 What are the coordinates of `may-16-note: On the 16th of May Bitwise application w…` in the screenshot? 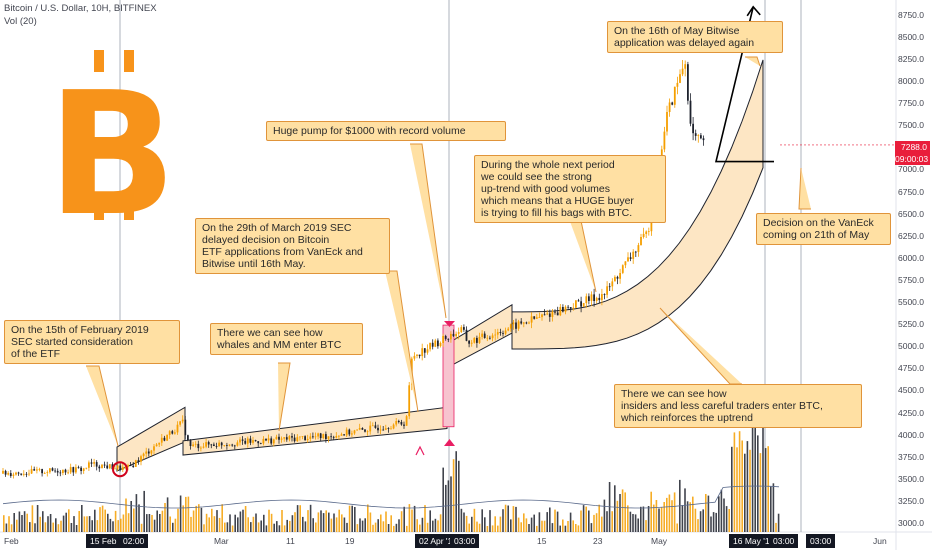 It's located at (695, 37).